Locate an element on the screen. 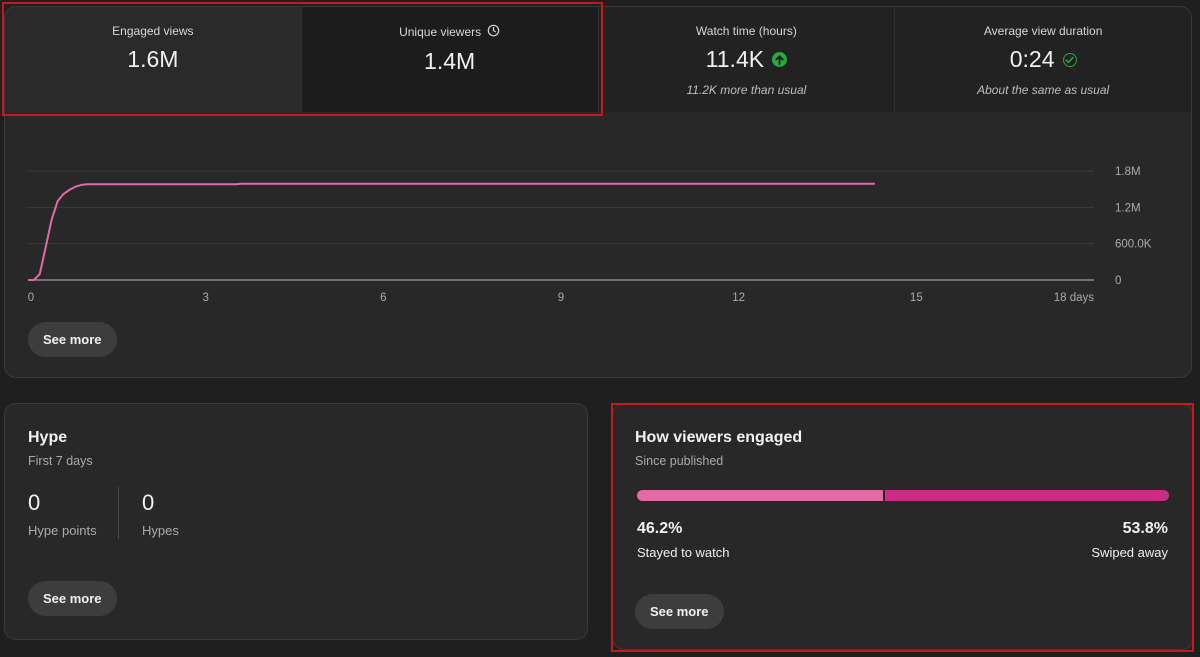  x-tick-label: 18 days is located at coordinates (1074, 298).